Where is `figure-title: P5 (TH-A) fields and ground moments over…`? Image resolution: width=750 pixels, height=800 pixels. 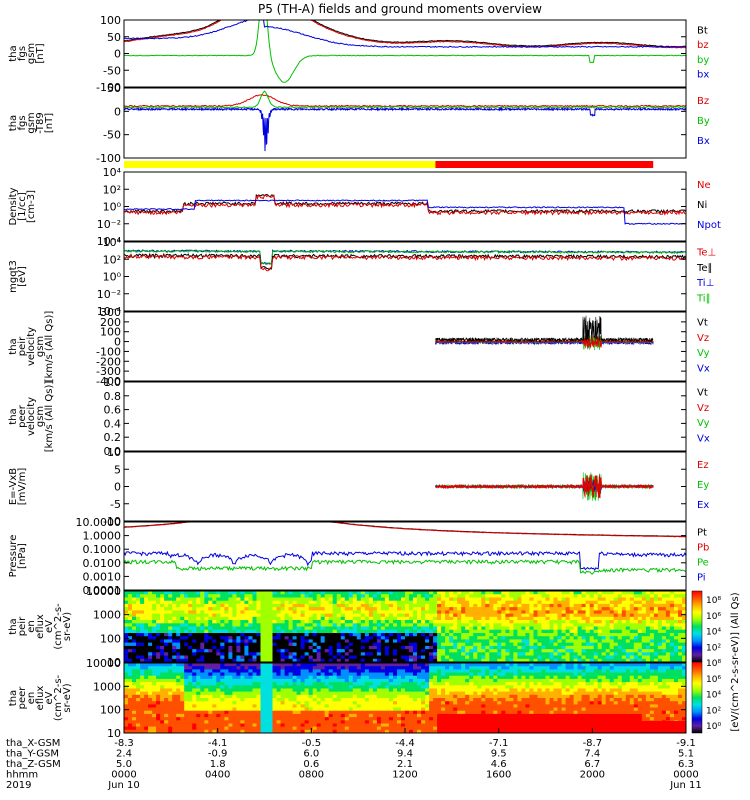 figure-title: P5 (TH-A) fields and ground moments over… is located at coordinates (400, 9).